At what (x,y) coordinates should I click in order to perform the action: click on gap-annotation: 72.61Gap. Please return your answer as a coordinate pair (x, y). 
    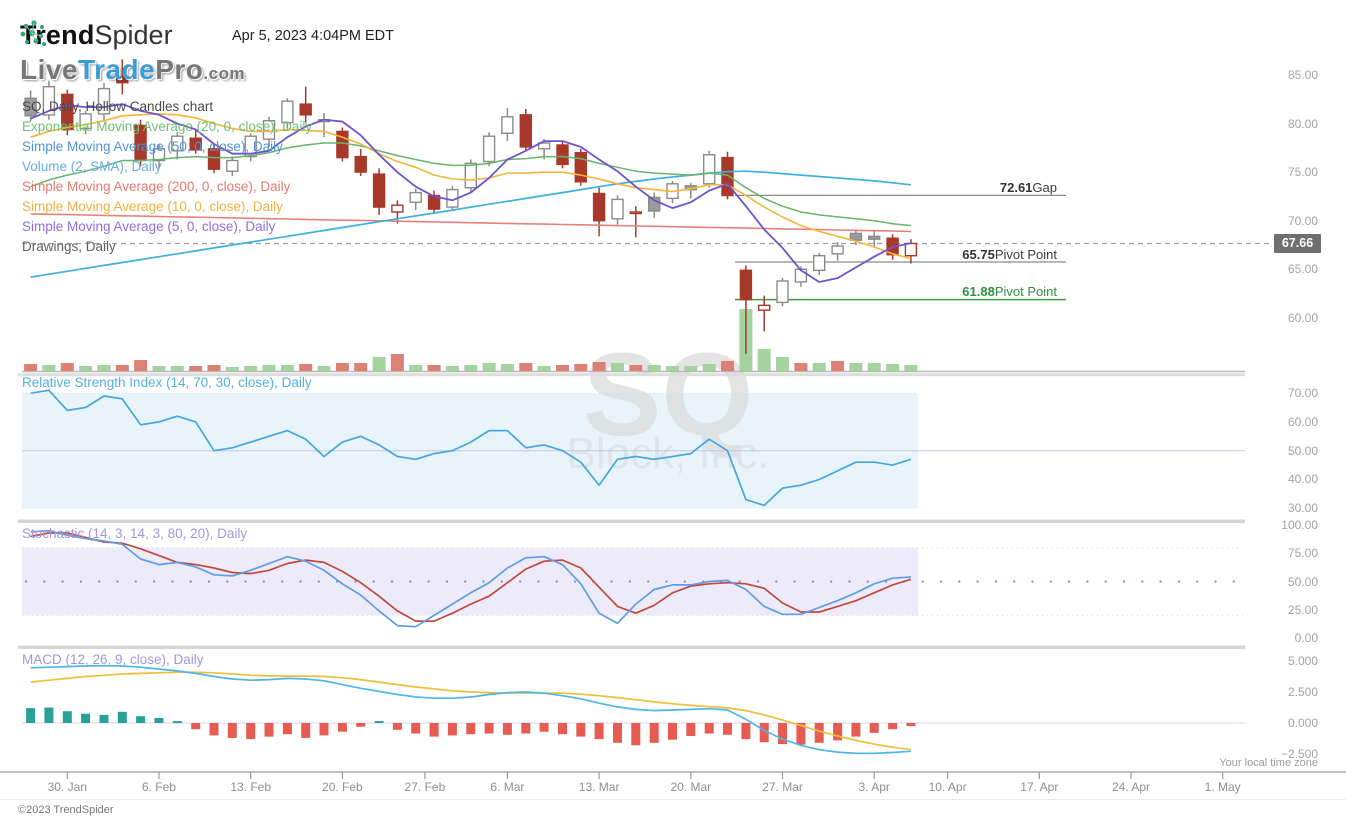
    Looking at the image, I should click on (1028, 187).